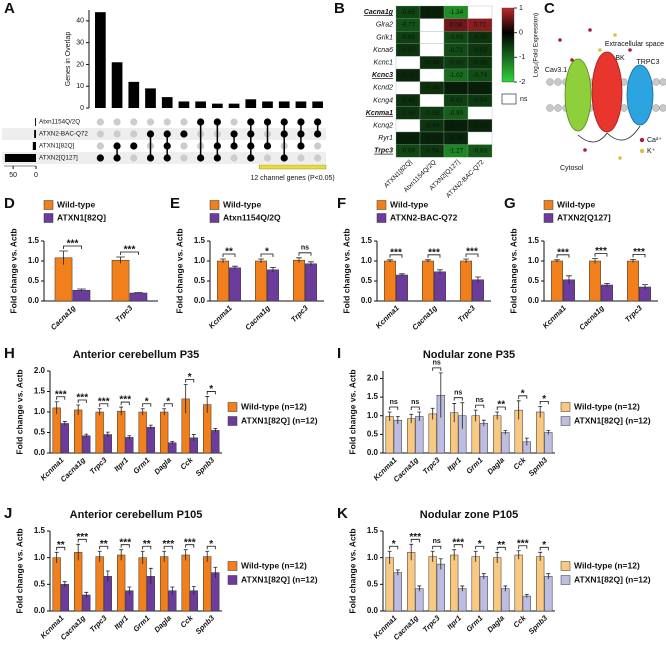 The width and height of the screenshot is (666, 663). Describe the element at coordinates (80, 21) in the screenshot. I see `y-tick-label: 40` at that location.